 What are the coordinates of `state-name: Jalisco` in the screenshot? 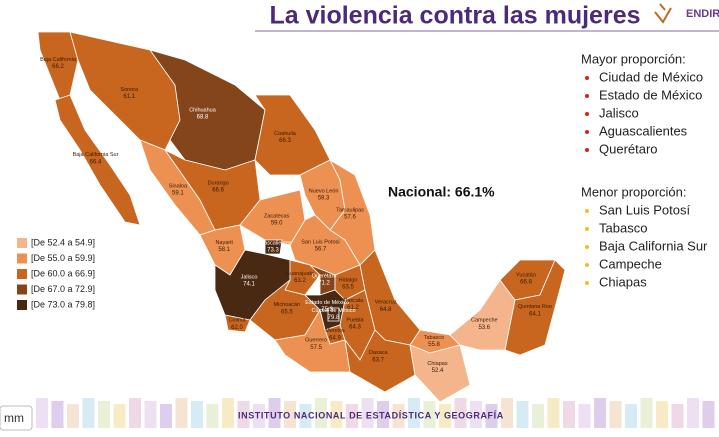 It's located at (249, 277).